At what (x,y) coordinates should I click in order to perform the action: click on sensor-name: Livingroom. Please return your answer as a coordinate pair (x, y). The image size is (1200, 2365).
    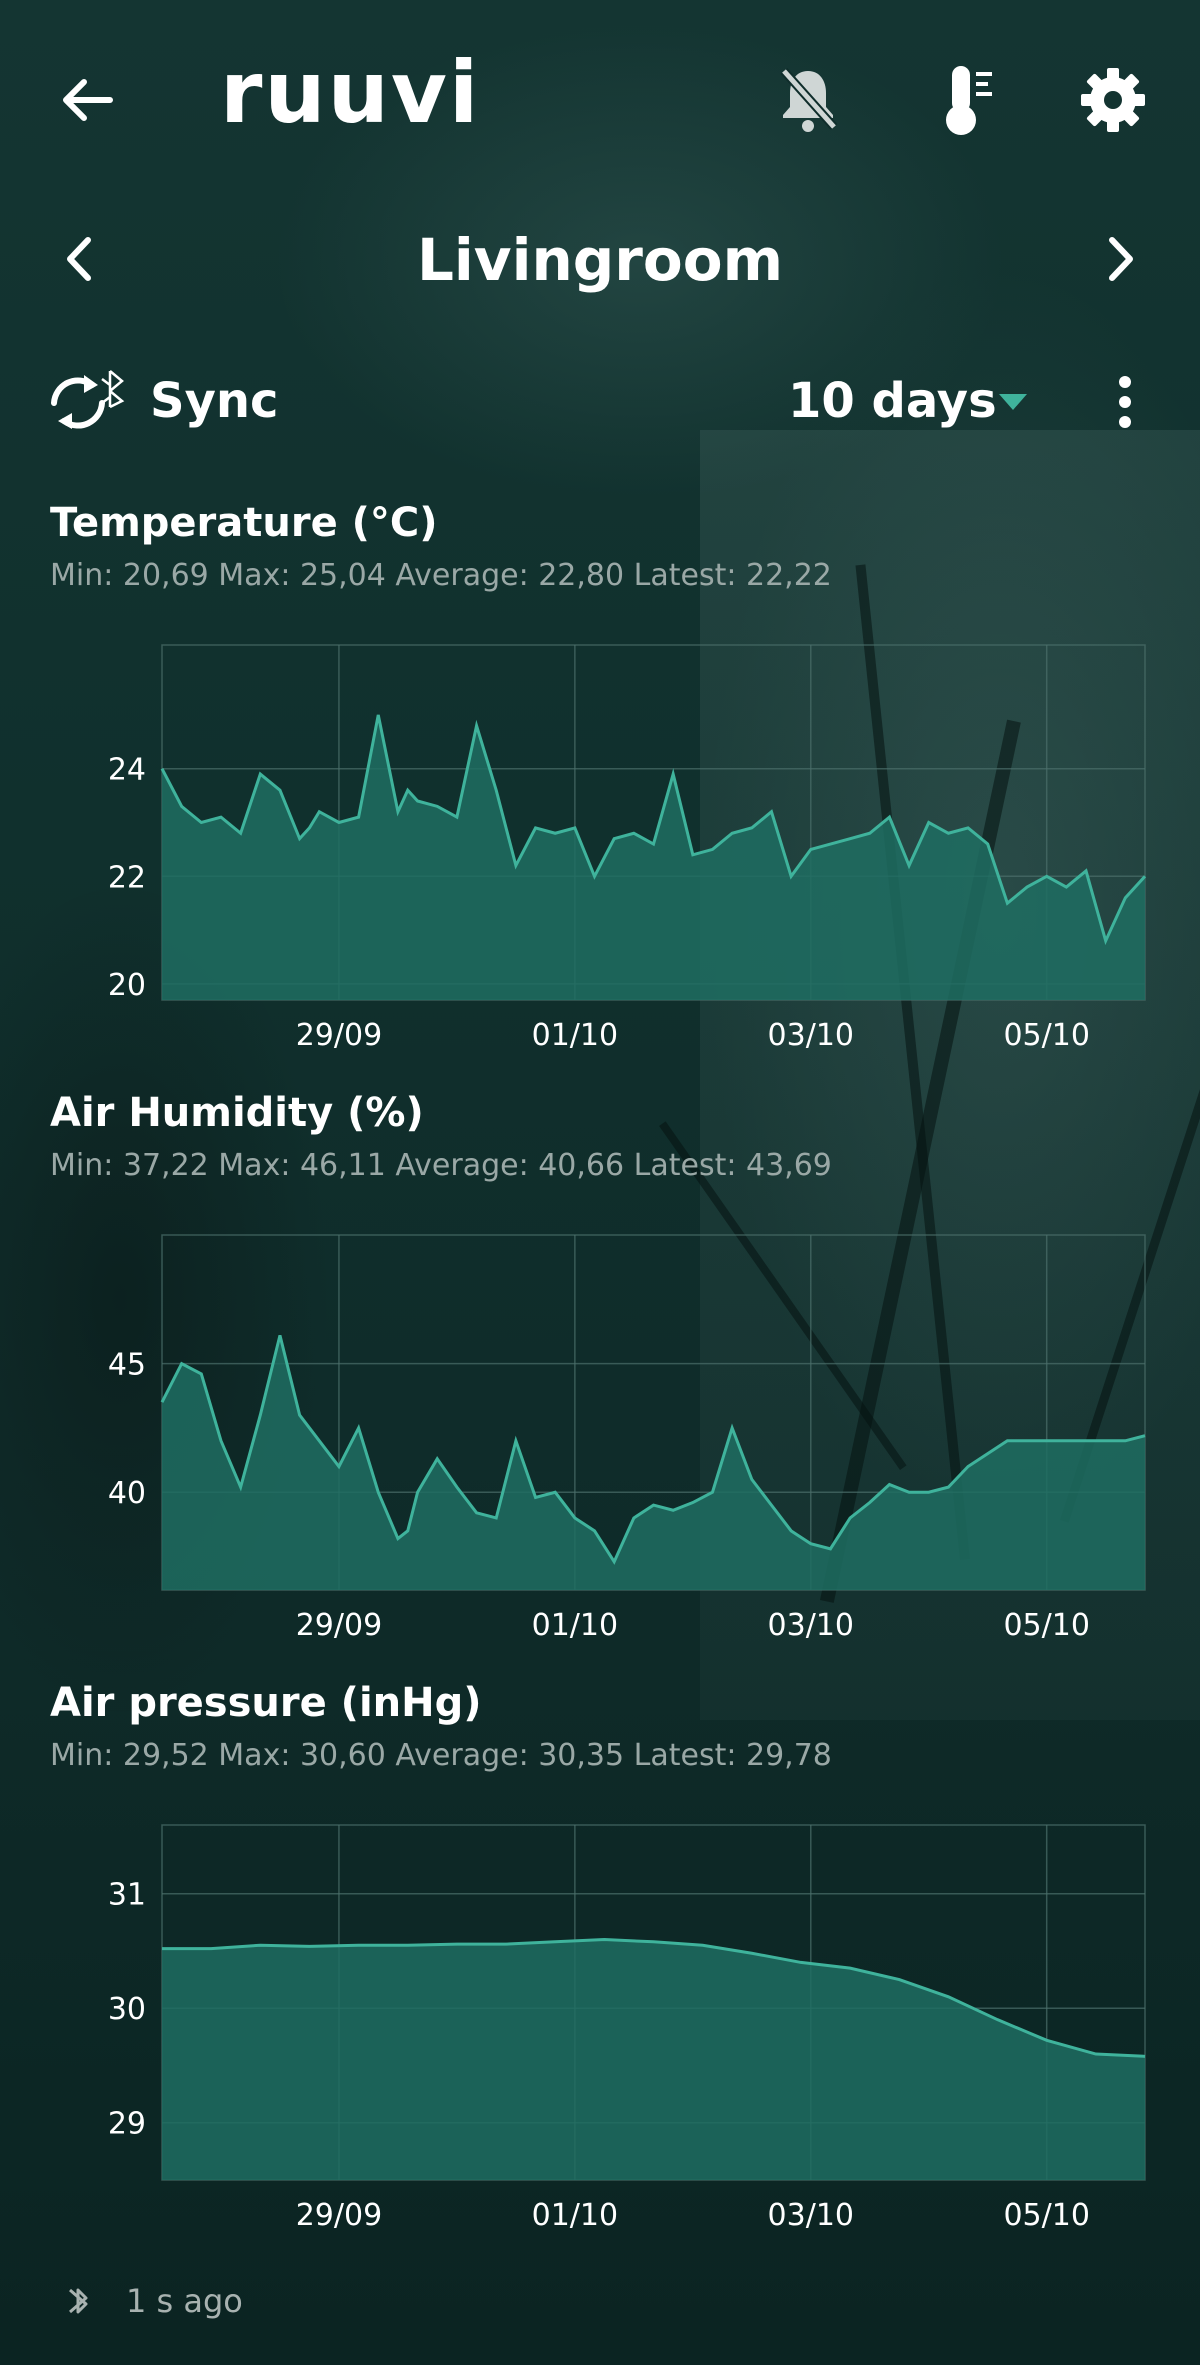
    Looking at the image, I should click on (600, 260).